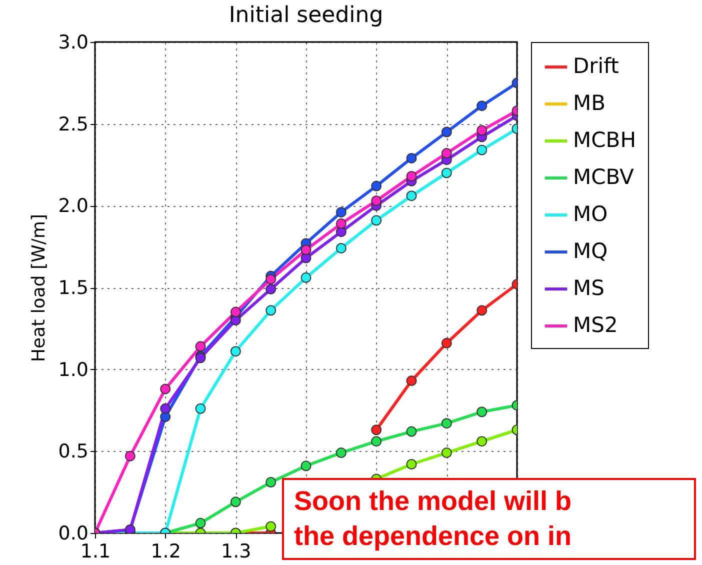 The height and width of the screenshot is (565, 702). What do you see at coordinates (73, 124) in the screenshot?
I see `y-tick-label: 2.5` at bounding box center [73, 124].